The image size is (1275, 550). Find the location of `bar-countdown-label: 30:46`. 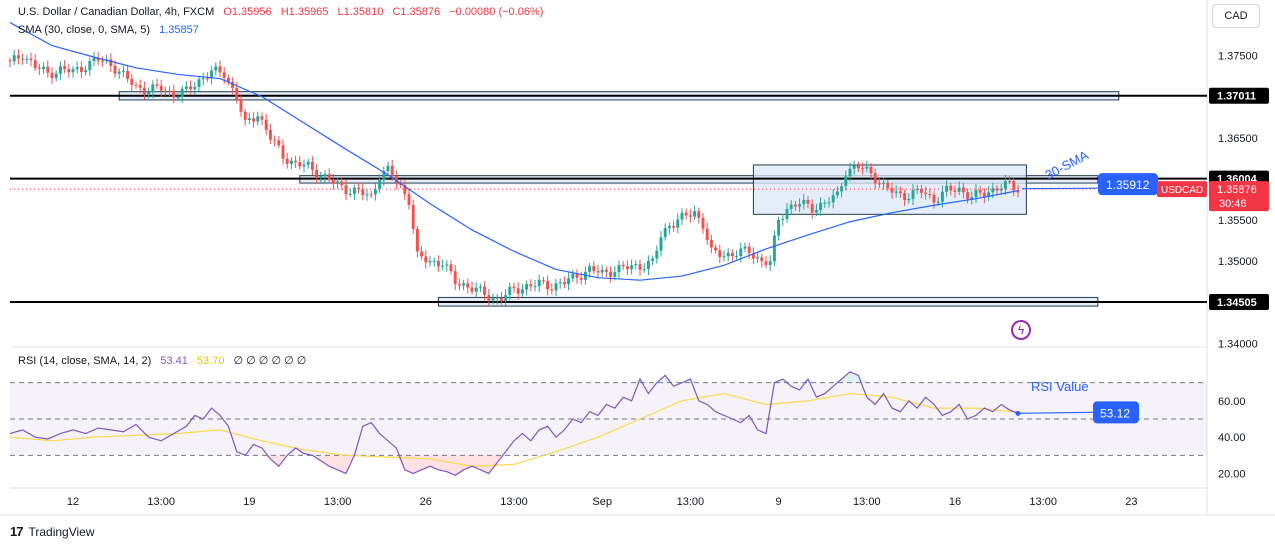

bar-countdown-label: 30:46 is located at coordinates (1233, 204).